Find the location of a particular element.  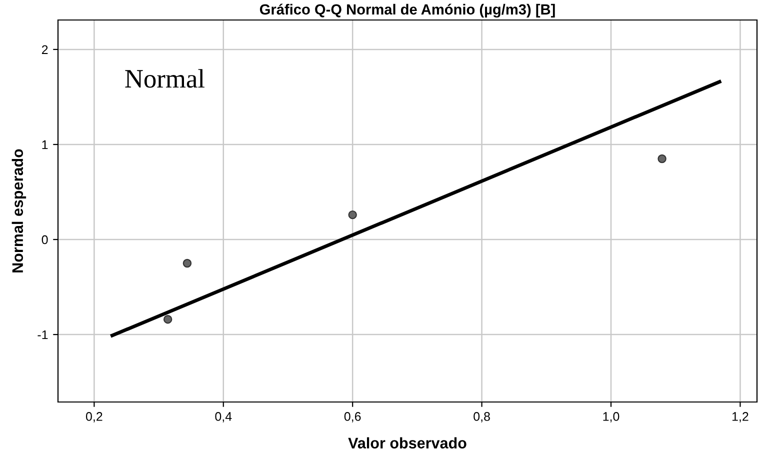

x-tick-label: 0,4 is located at coordinates (223, 417).